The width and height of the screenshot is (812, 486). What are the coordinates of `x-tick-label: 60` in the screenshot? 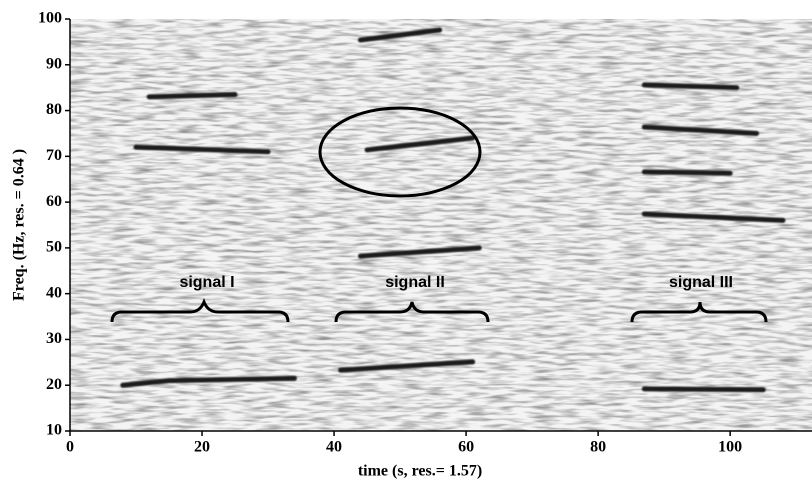 It's located at (466, 447).